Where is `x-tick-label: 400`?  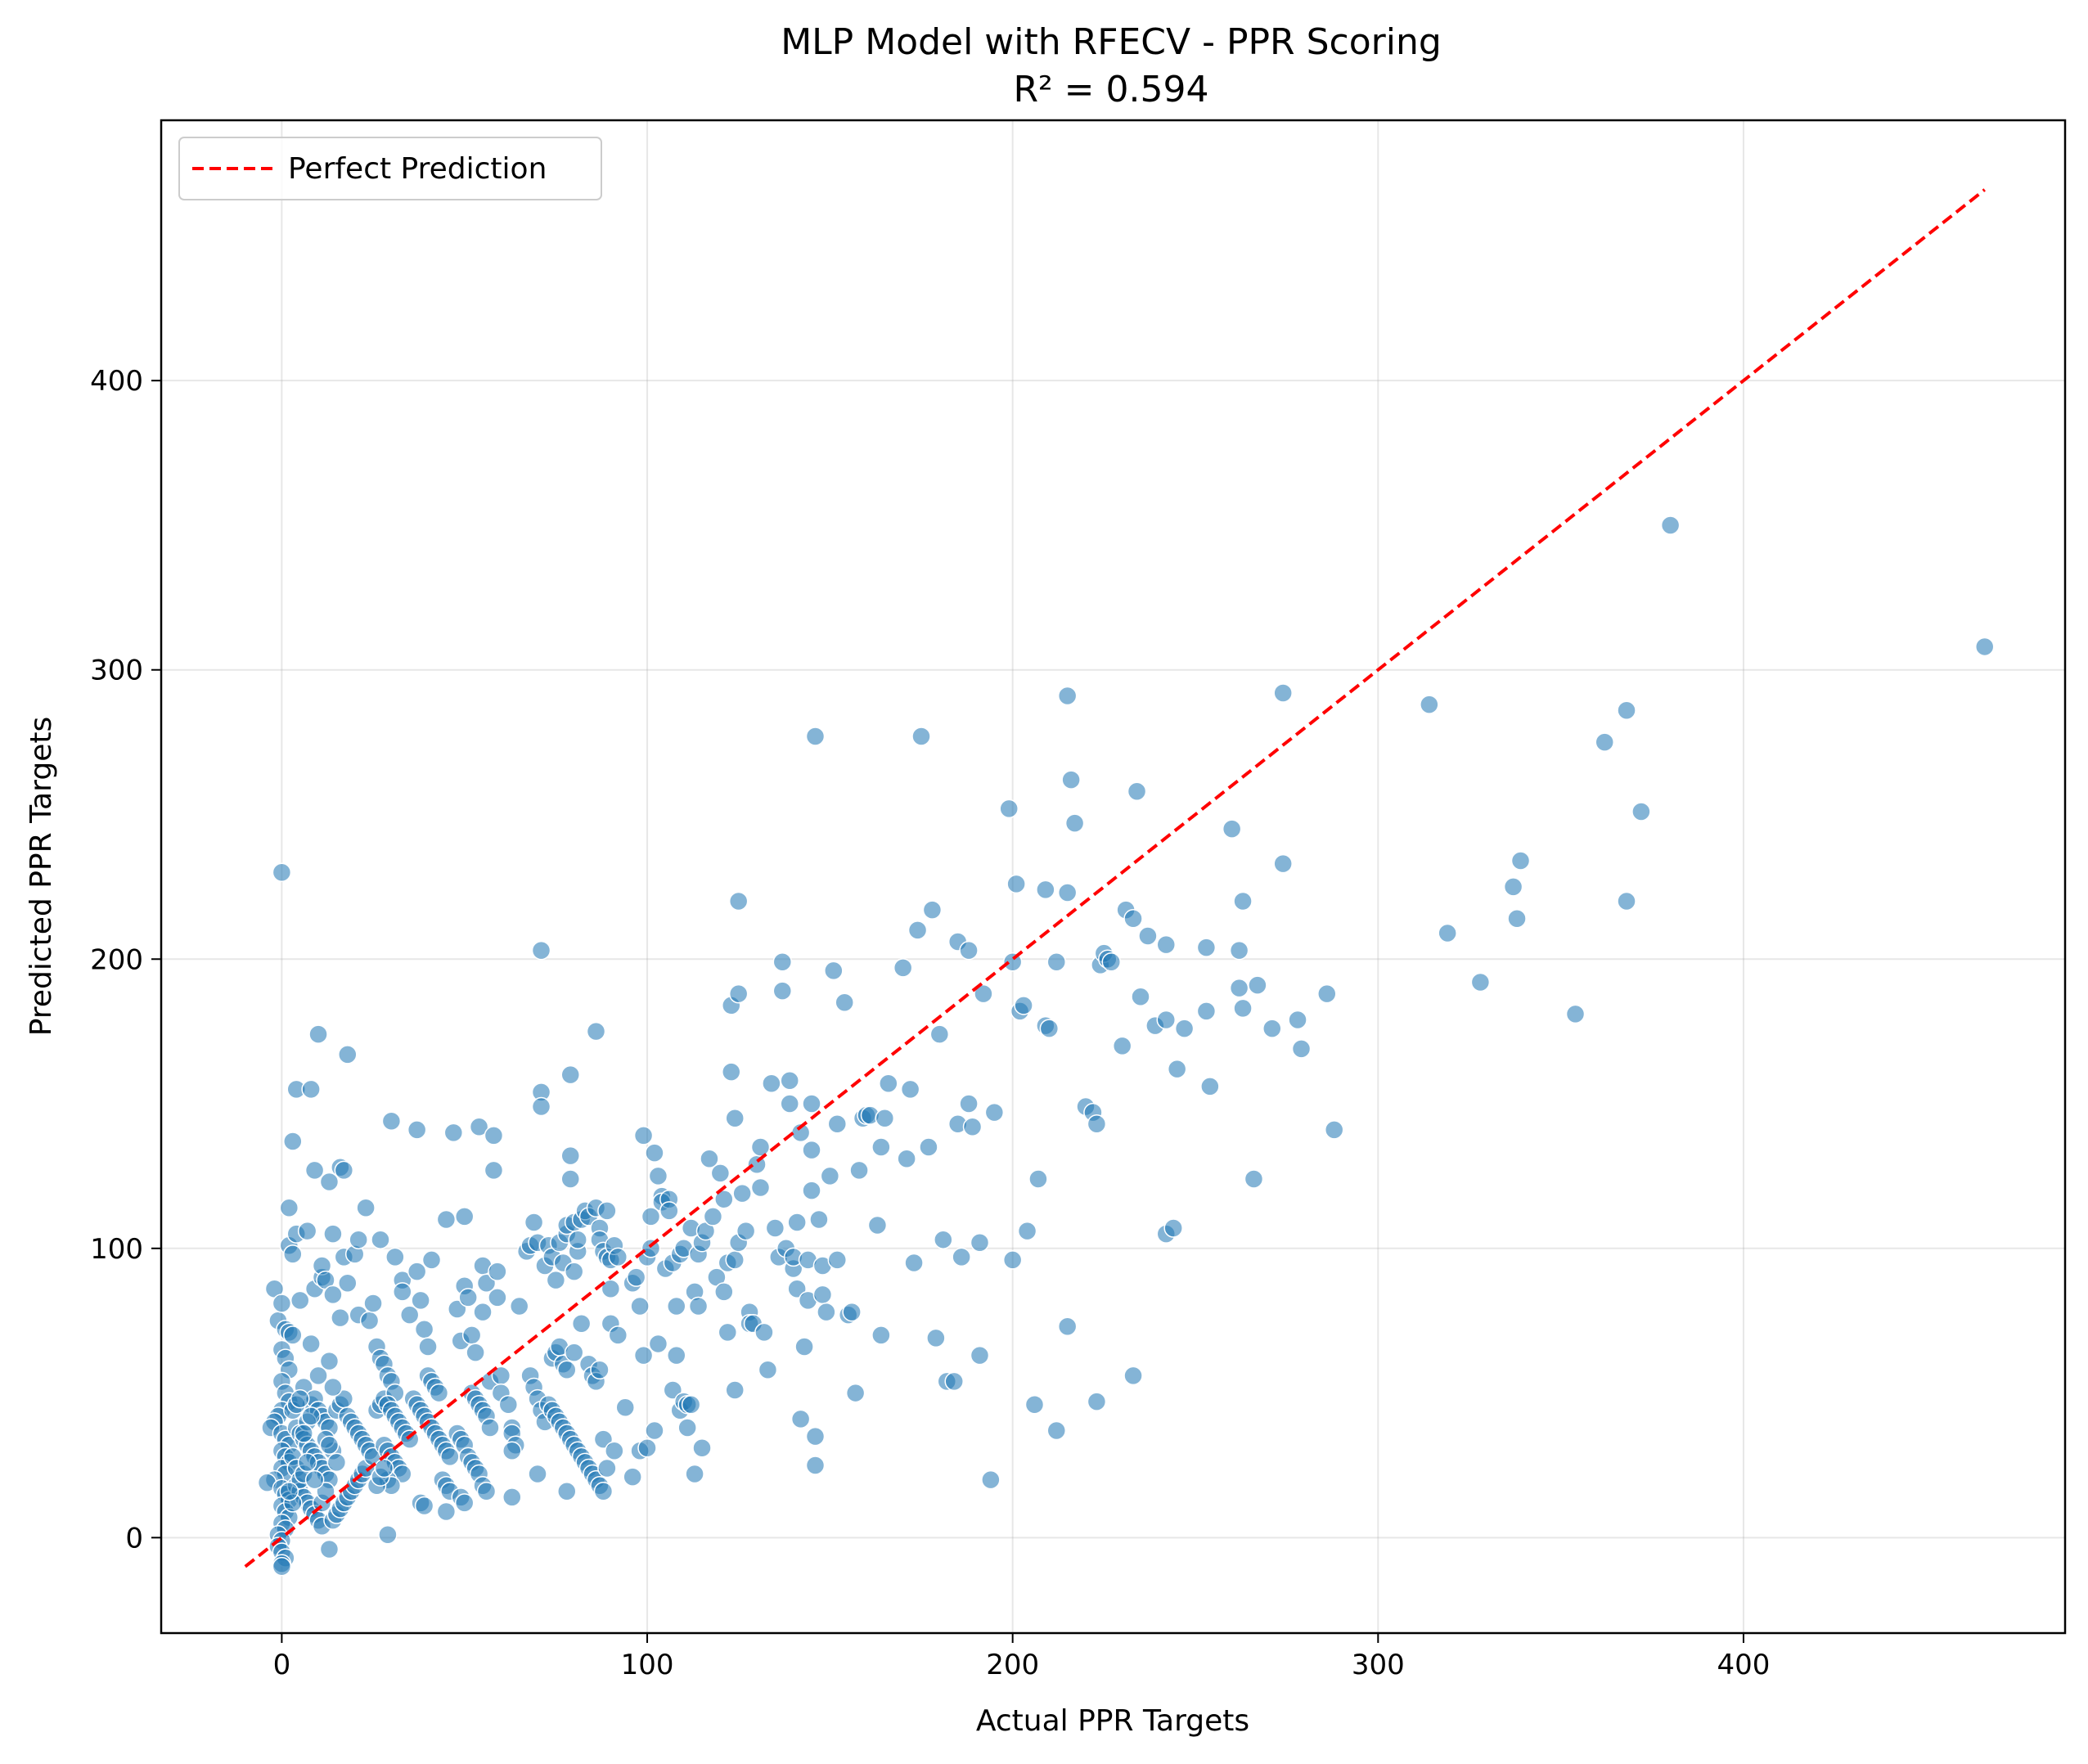 x-tick-label: 400 is located at coordinates (1744, 1665).